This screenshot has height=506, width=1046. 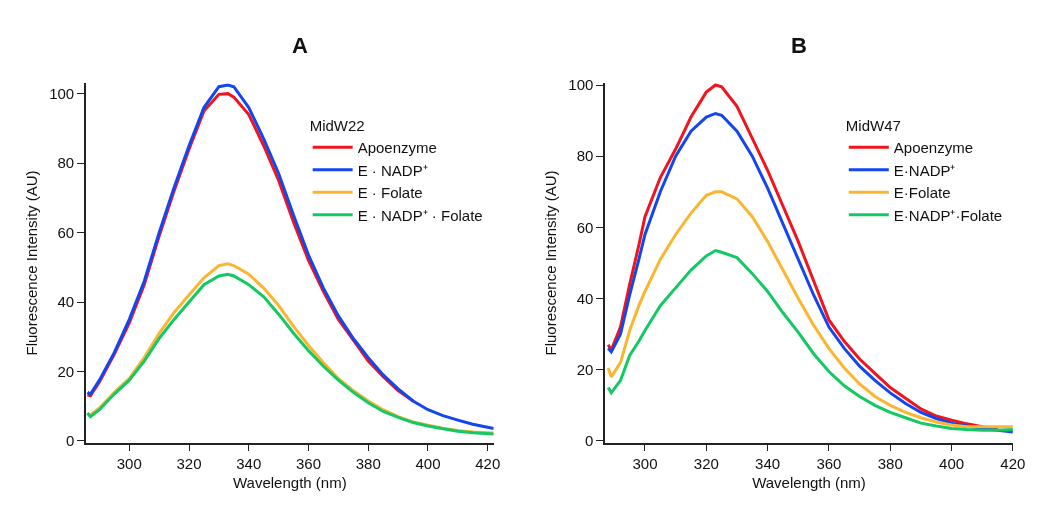 What do you see at coordinates (809, 340) in the screenshot?
I see `line-series` at bounding box center [809, 340].